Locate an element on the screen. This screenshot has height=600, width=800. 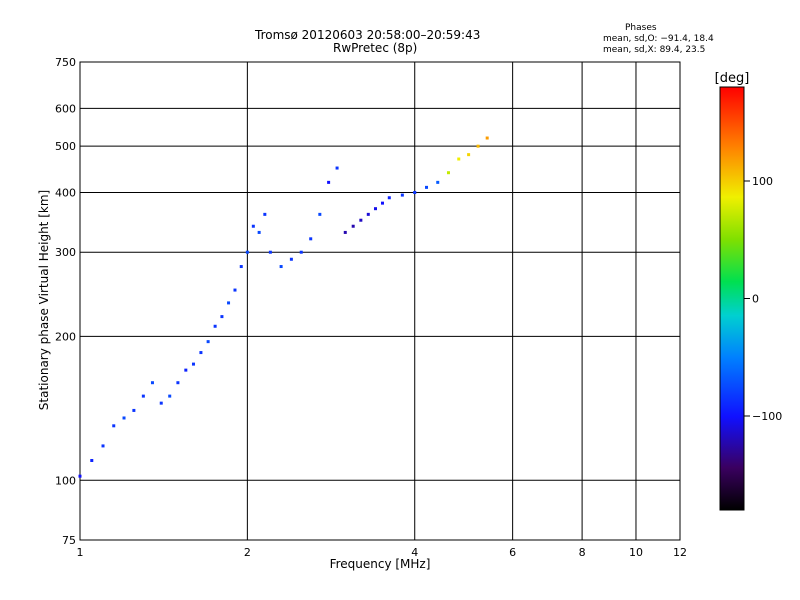
x-tick-label: 1 is located at coordinates (80, 552).